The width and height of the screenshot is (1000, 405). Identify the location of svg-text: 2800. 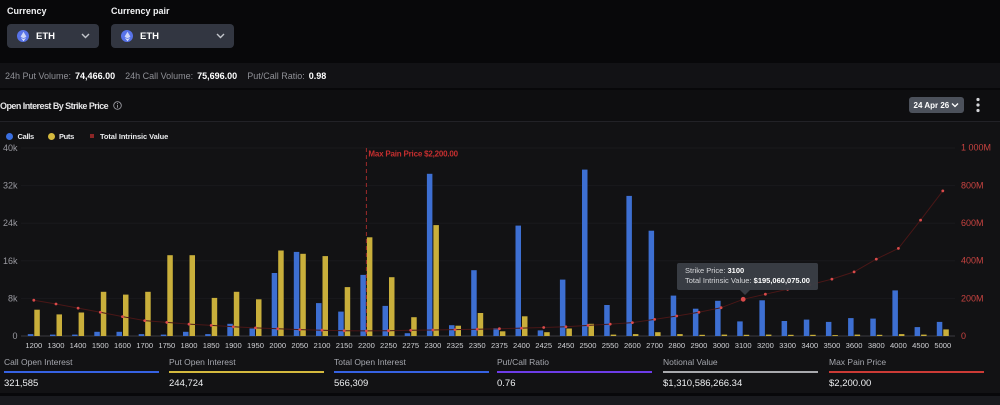
(676, 345).